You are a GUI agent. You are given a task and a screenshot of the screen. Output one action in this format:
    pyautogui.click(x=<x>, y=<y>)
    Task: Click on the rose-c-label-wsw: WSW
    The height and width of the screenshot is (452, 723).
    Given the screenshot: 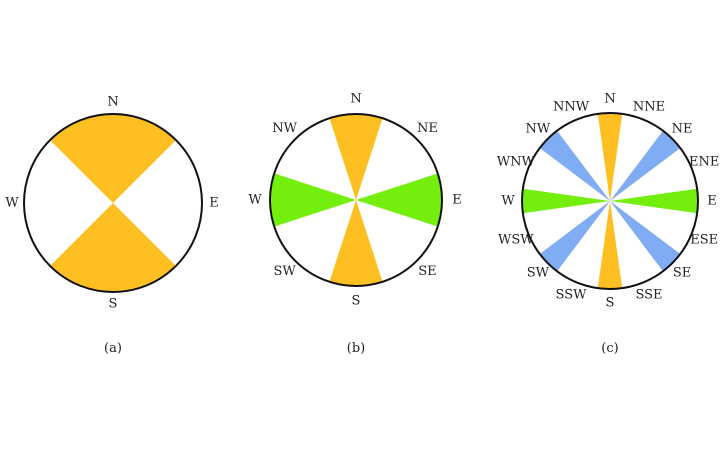 What is the action you would take?
    pyautogui.click(x=516, y=240)
    